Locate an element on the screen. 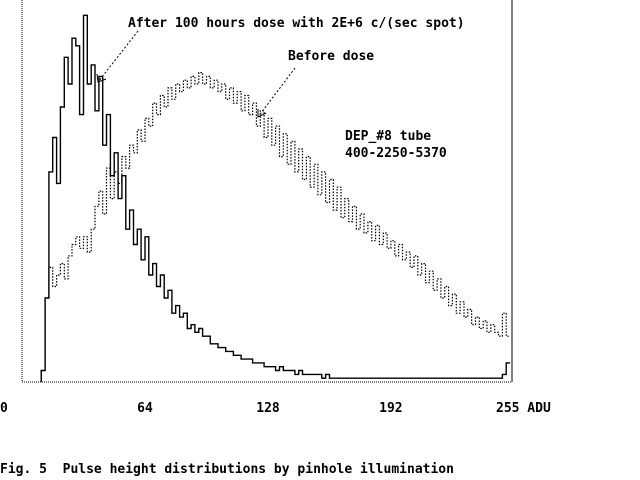 This screenshot has height=480, width=640. x-tick-label: 192 is located at coordinates (390, 408).